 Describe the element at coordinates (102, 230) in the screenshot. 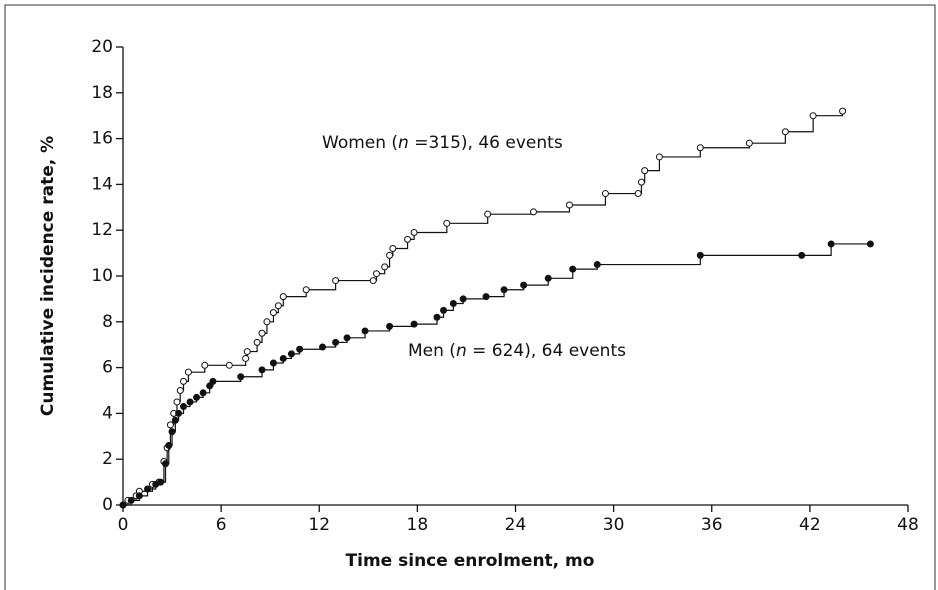

I see `y-tick-label: 12` at that location.